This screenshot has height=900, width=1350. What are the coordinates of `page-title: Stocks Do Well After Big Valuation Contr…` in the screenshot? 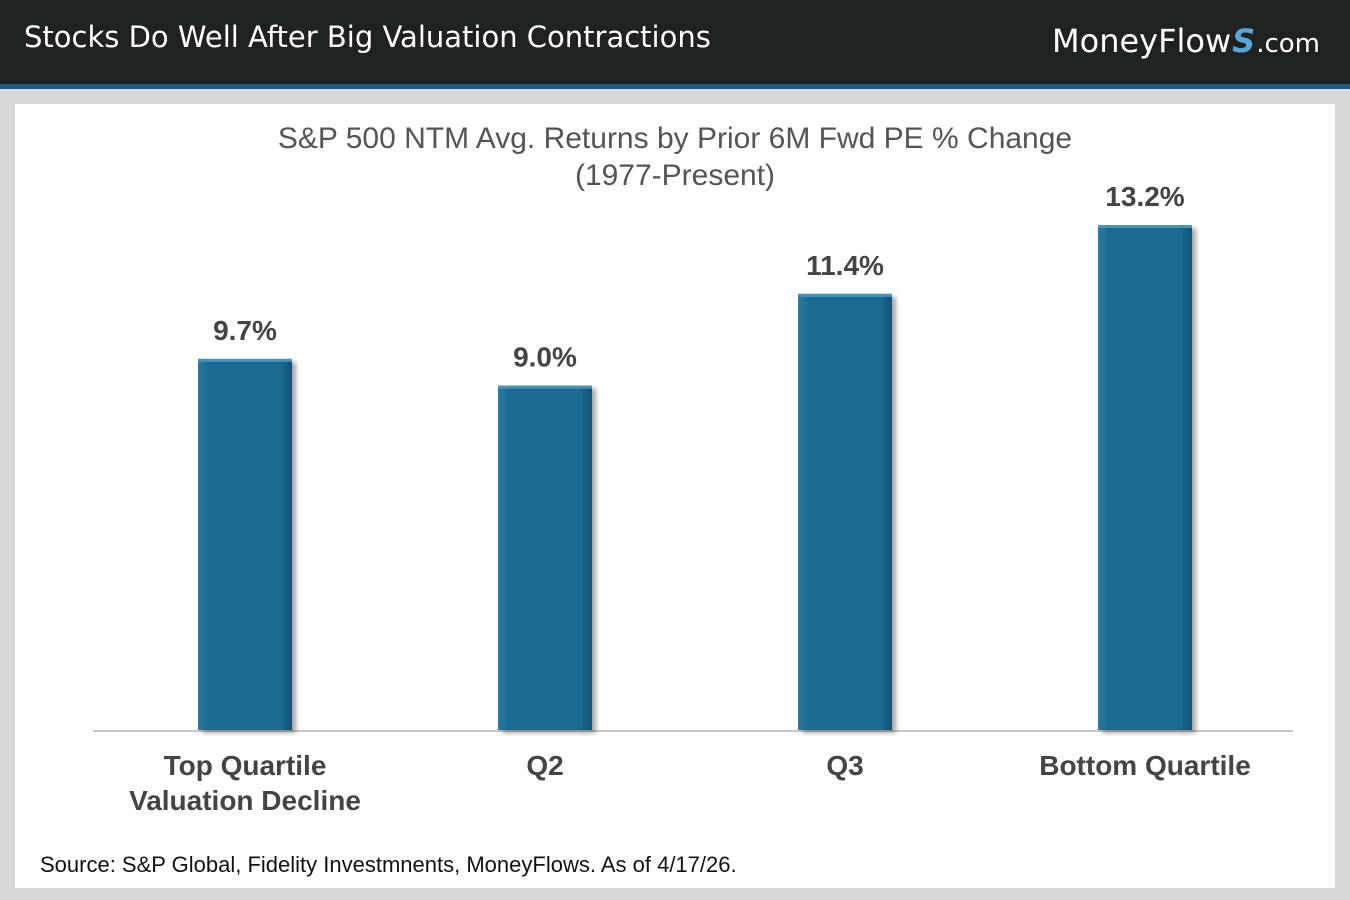 It's located at (367, 37).